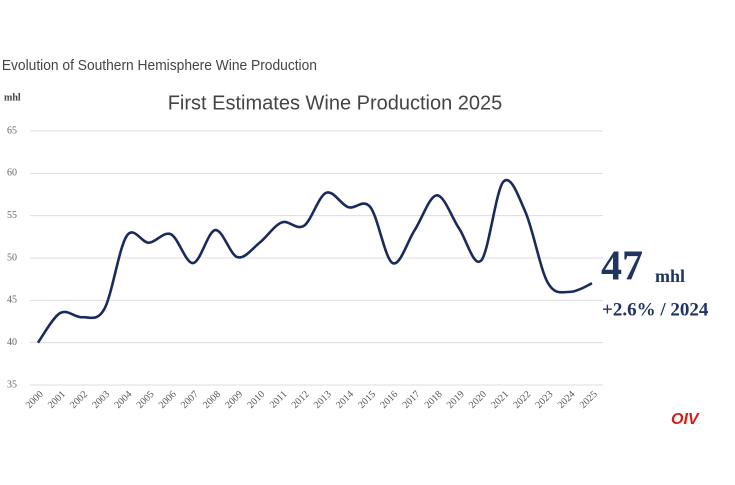  Describe the element at coordinates (522, 400) in the screenshot. I see `x-tick-label: 2022` at that location.